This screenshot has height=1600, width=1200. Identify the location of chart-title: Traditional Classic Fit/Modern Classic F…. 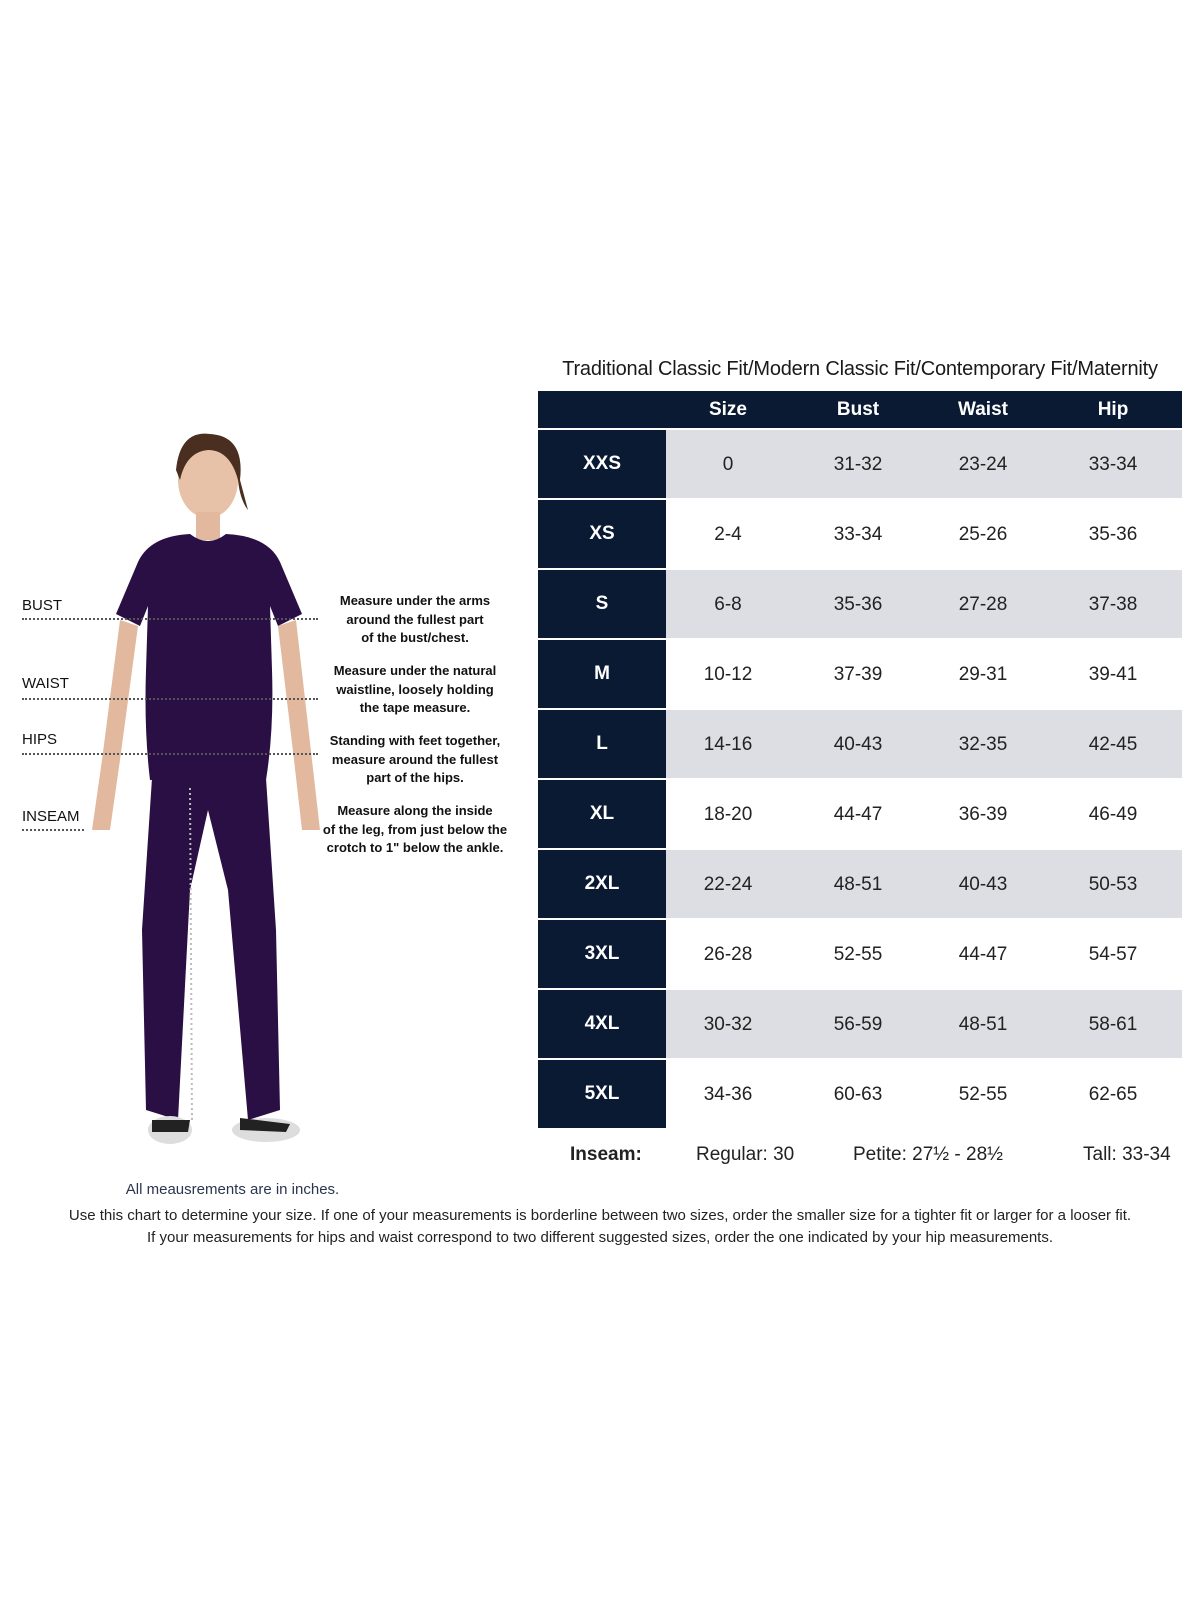
(860, 369).